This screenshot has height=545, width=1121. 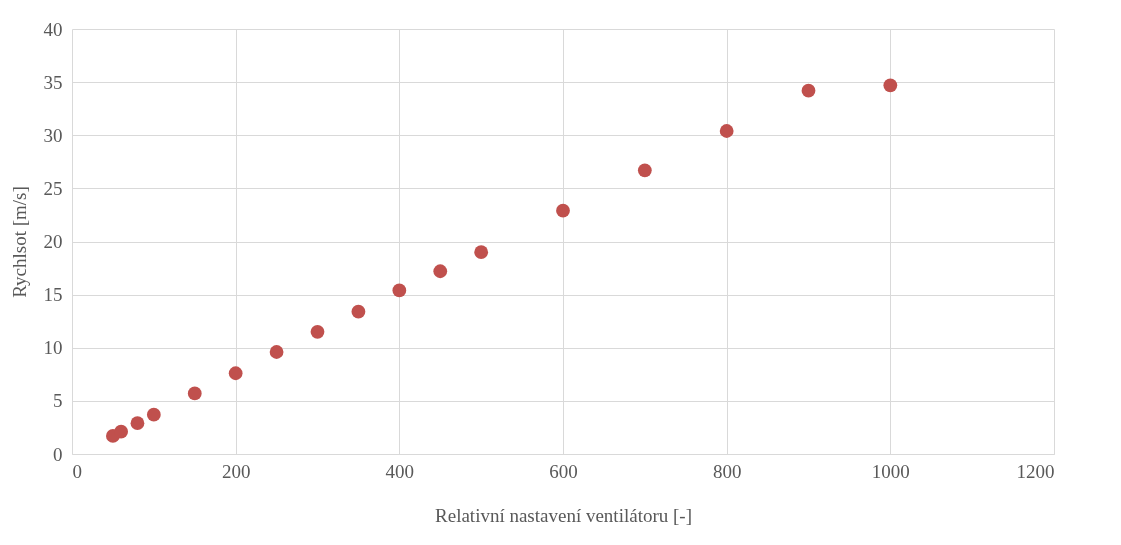 What do you see at coordinates (53, 348) in the screenshot?
I see `y-tick-label: 10` at bounding box center [53, 348].